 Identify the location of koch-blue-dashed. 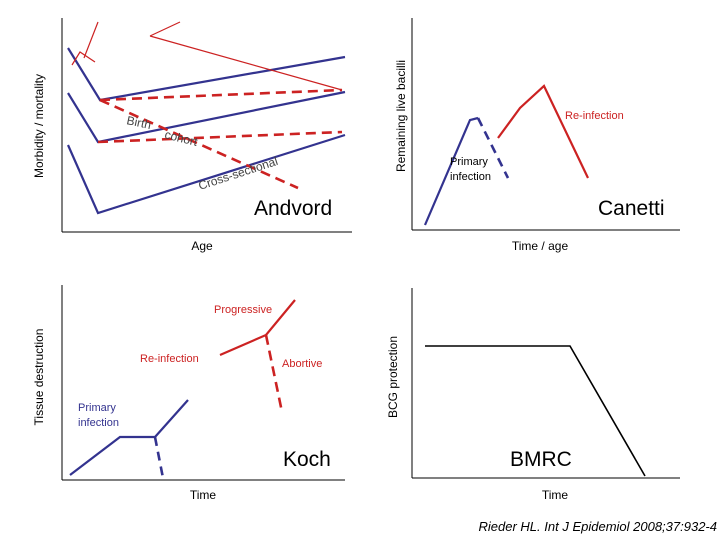
(159, 457).